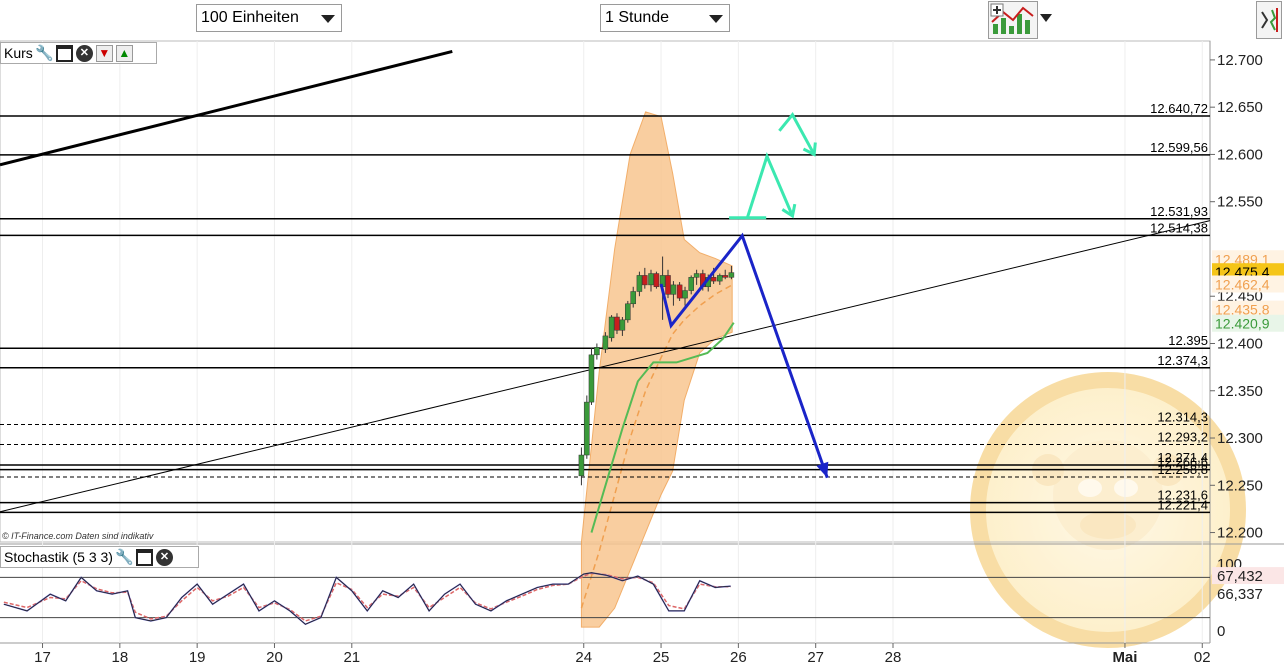  What do you see at coordinates (197, 657) in the screenshot?
I see `x-tick-label: 19` at bounding box center [197, 657].